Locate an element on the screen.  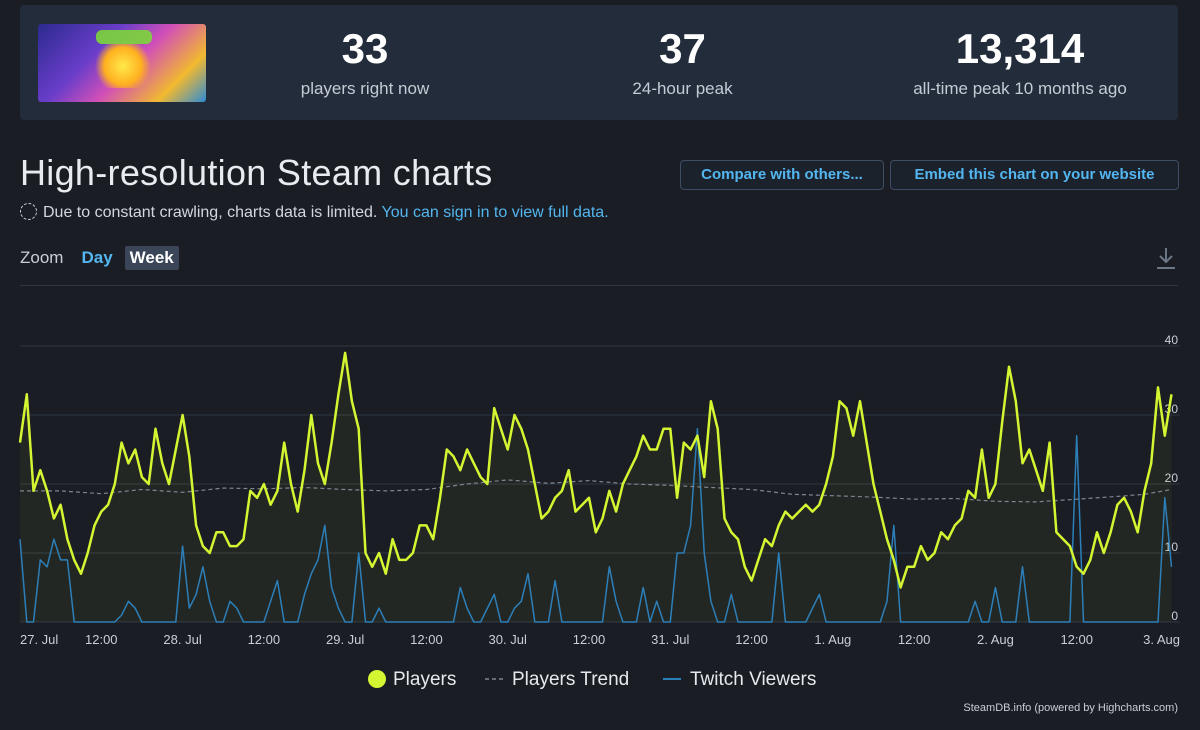
x-tick-label: 3. Aug is located at coordinates (1161, 639).